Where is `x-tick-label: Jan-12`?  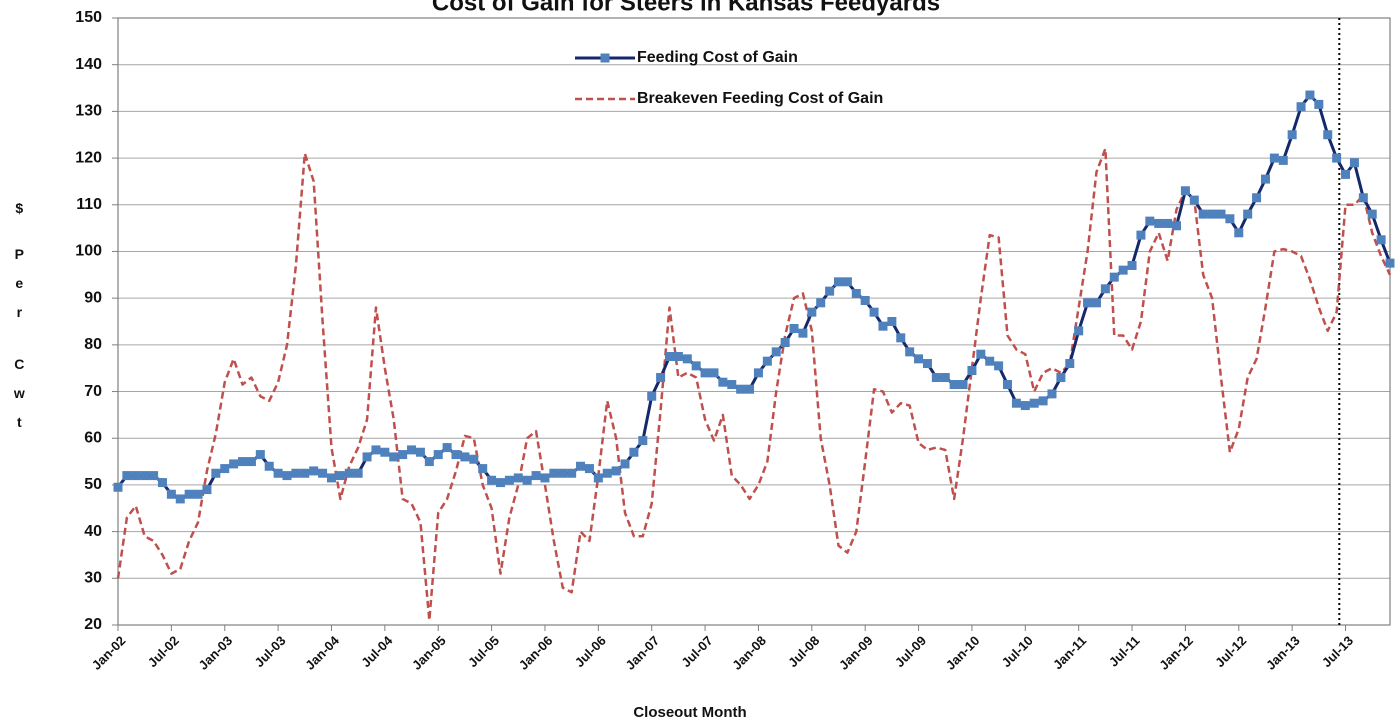
x-tick-label: Jan-12 is located at coordinates (1176, 653).